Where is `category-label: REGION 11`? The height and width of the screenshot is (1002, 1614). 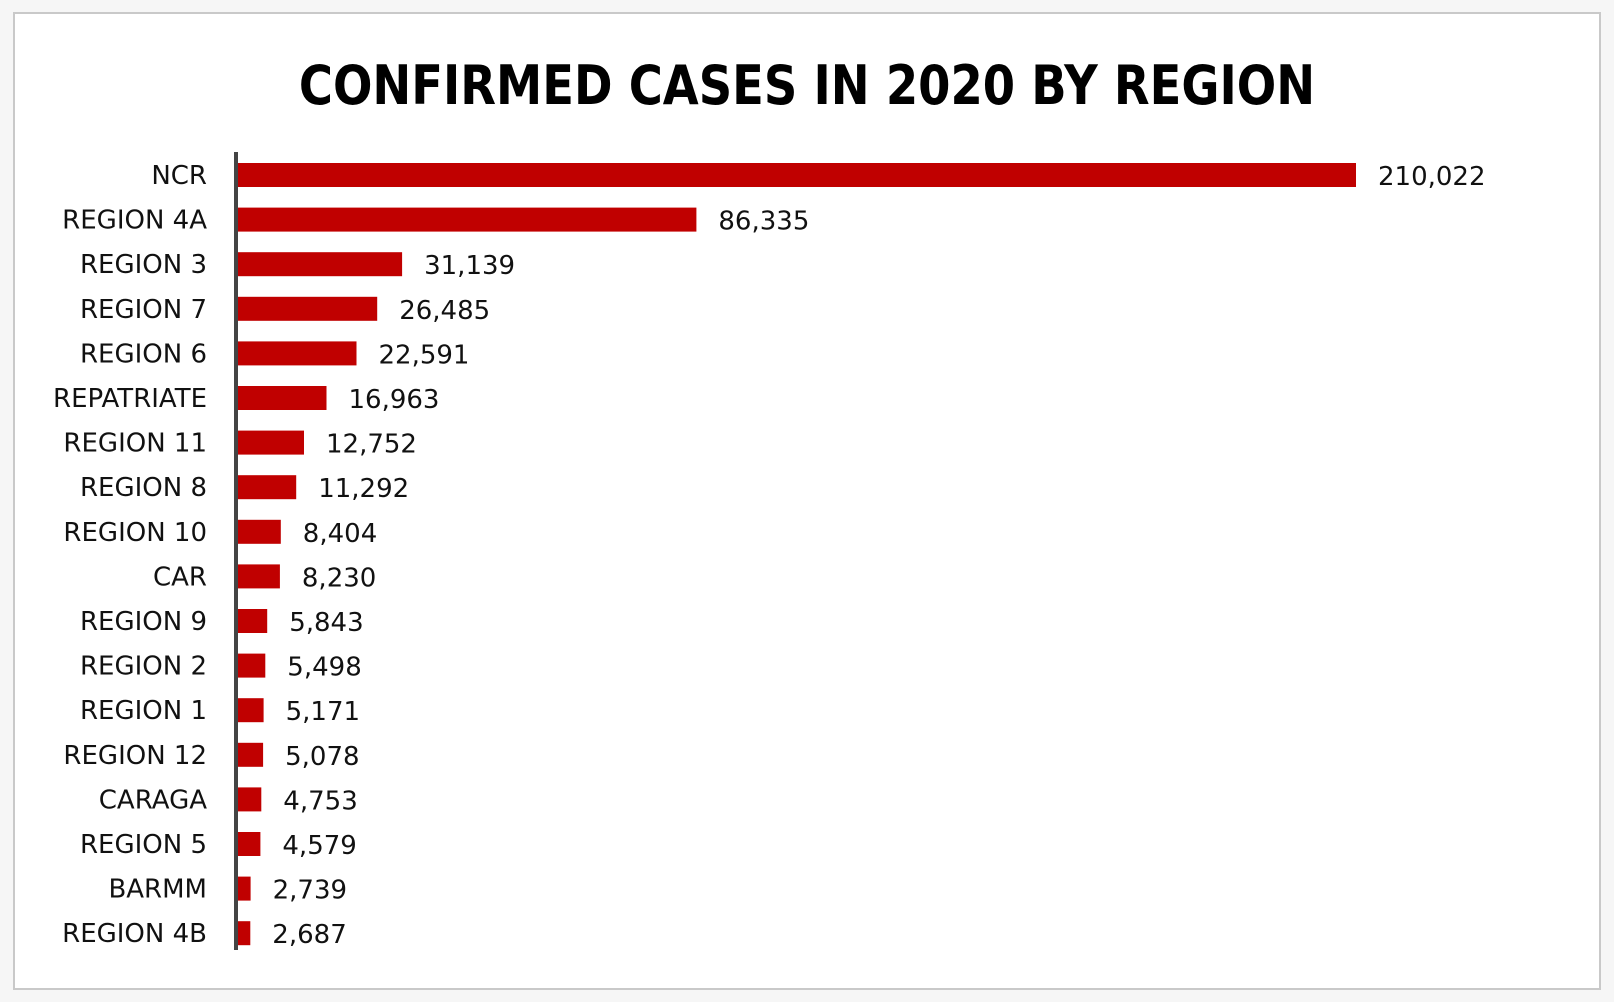
category-label: REGION 11 is located at coordinates (135, 444).